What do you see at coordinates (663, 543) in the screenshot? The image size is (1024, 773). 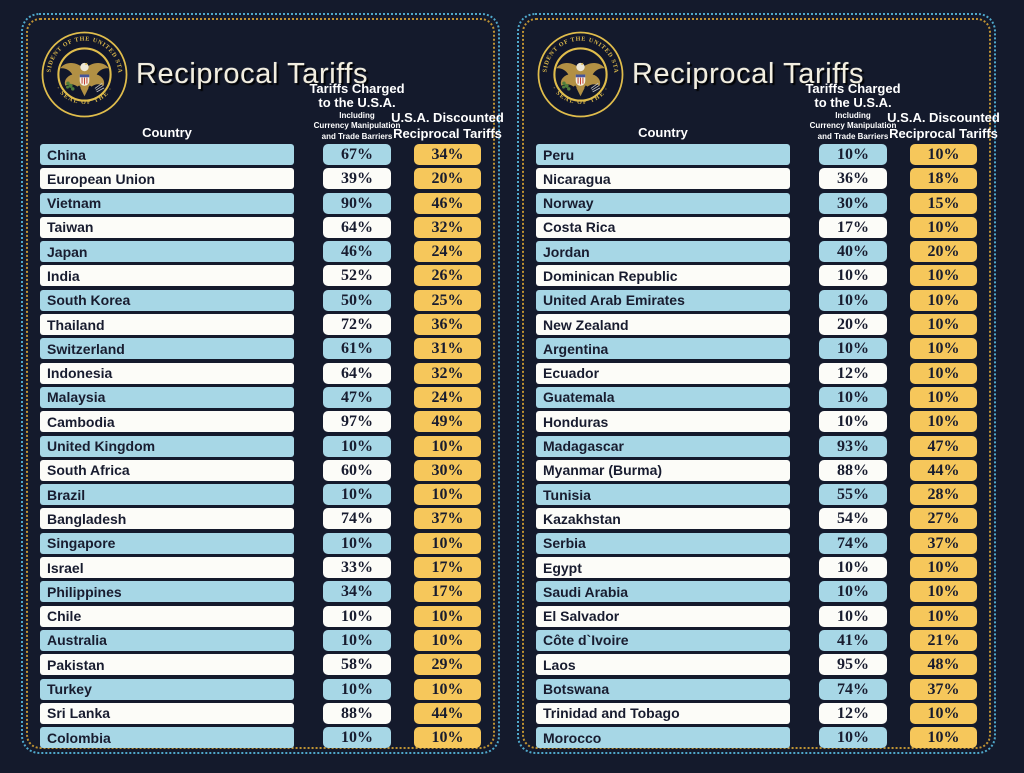 I see `country-cell: Serbia` at bounding box center [663, 543].